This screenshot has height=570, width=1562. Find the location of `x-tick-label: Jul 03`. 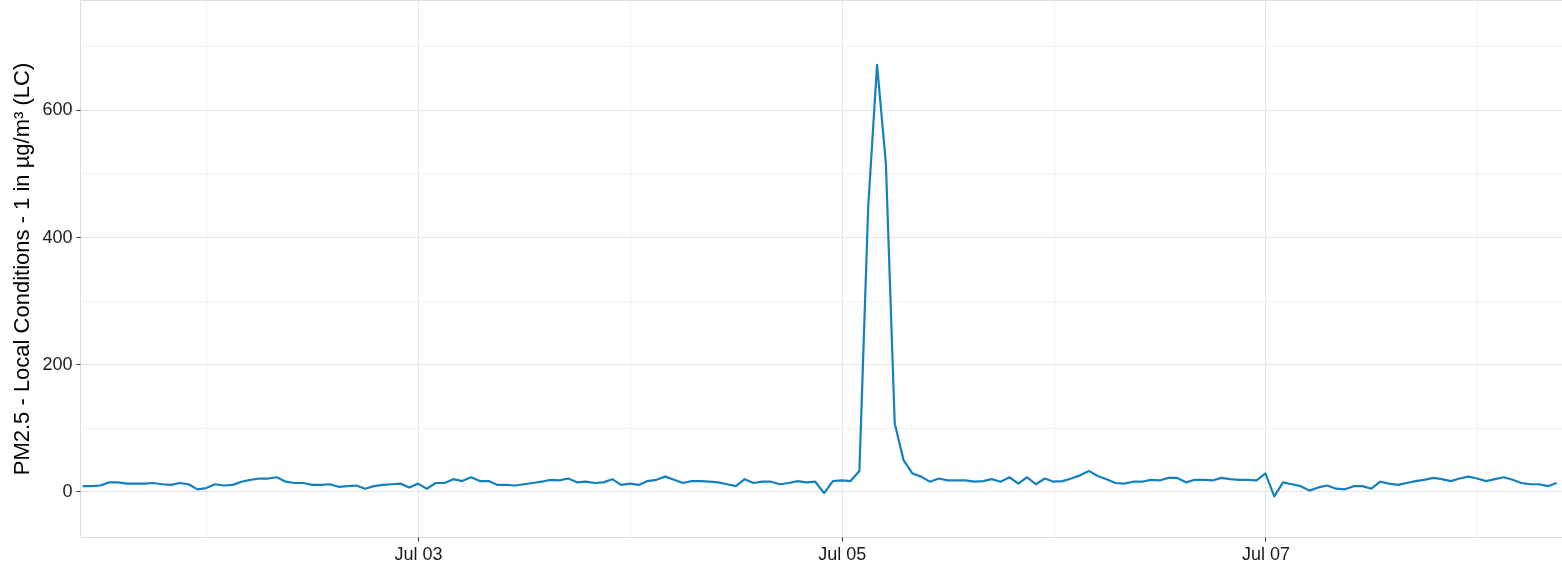

x-tick-label: Jul 03 is located at coordinates (418, 553).